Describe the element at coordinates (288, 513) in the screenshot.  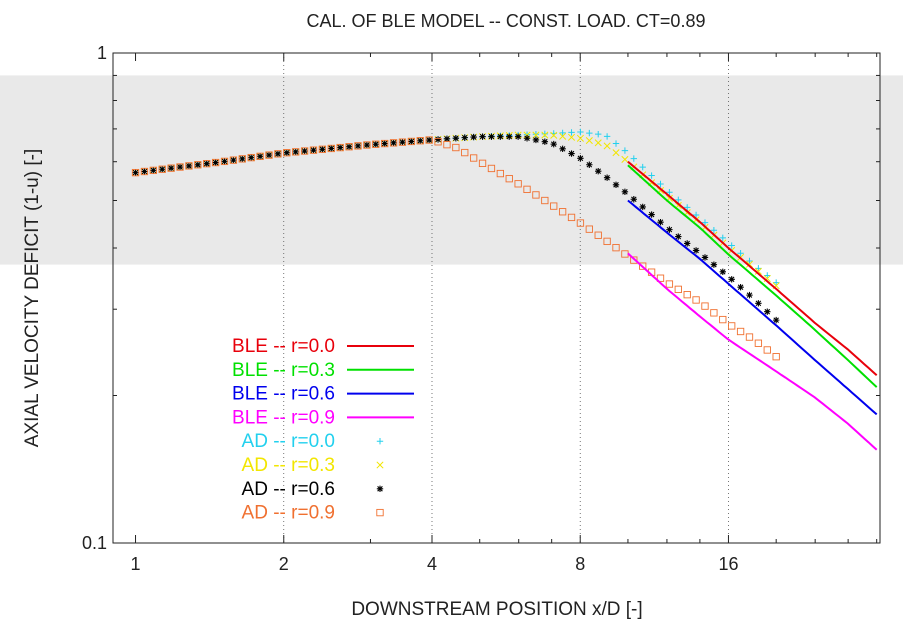
I see `legend-label: AD -- r=0.9` at that location.